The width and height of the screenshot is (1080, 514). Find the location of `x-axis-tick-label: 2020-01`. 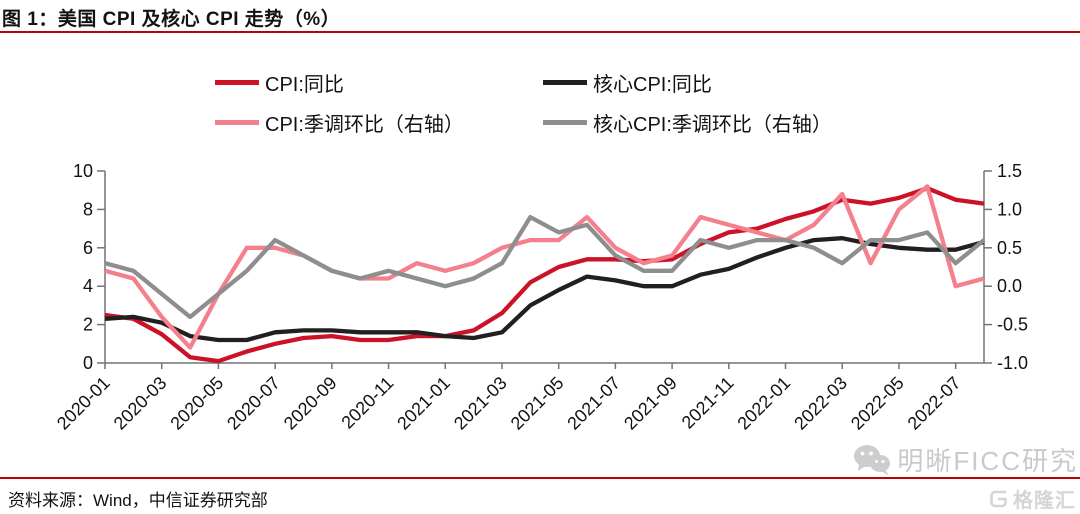

x-axis-tick-label: 2020-01 is located at coordinates (83, 403).